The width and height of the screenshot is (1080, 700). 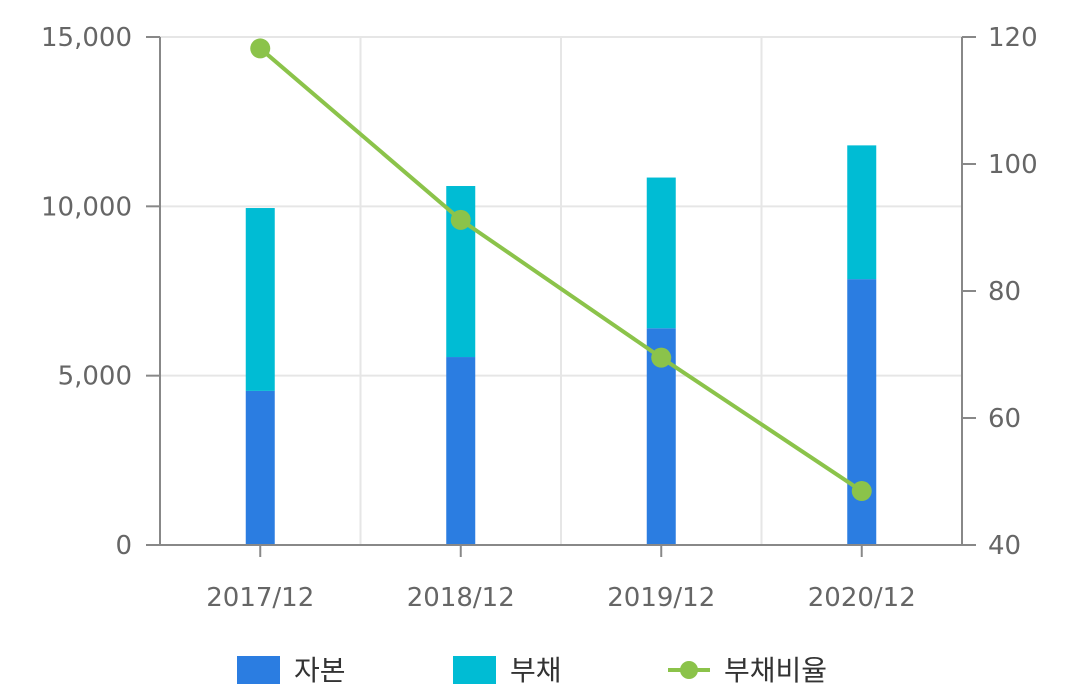 What do you see at coordinates (661, 598) in the screenshot?
I see `x-tick-label: 2019/12` at bounding box center [661, 598].